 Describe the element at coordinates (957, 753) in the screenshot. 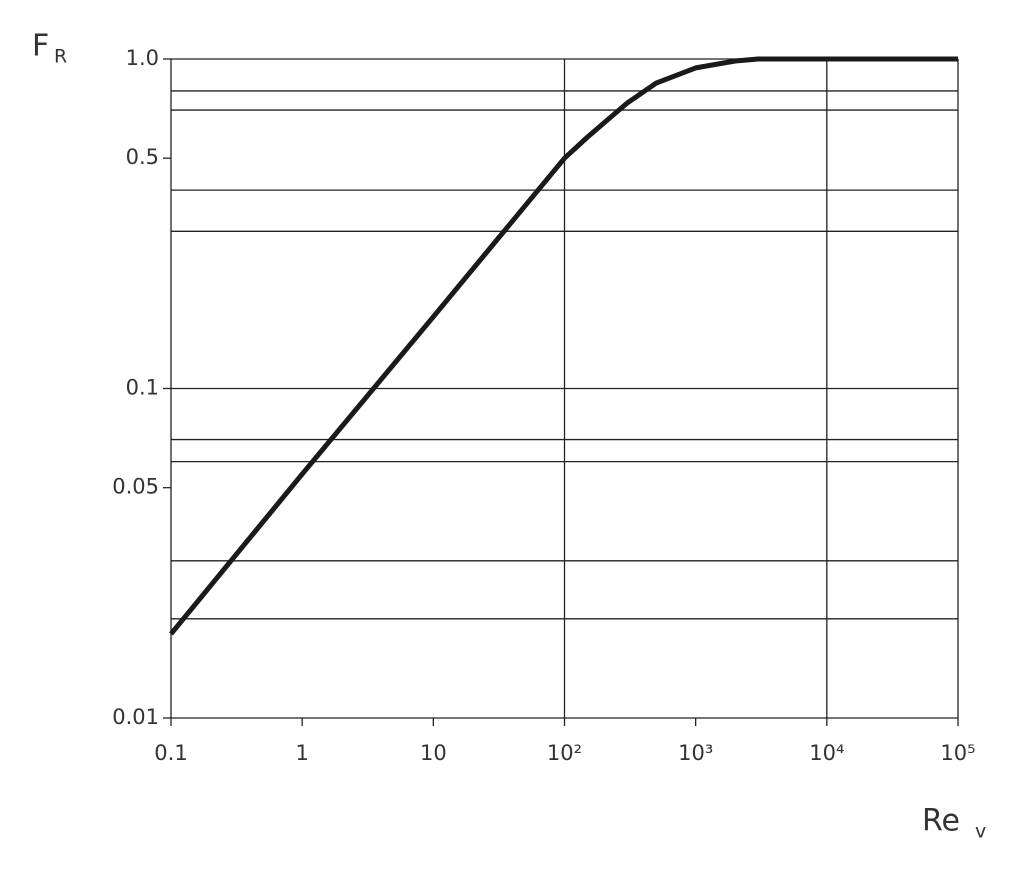

I see `x-tick-label: 10⁵` at that location.